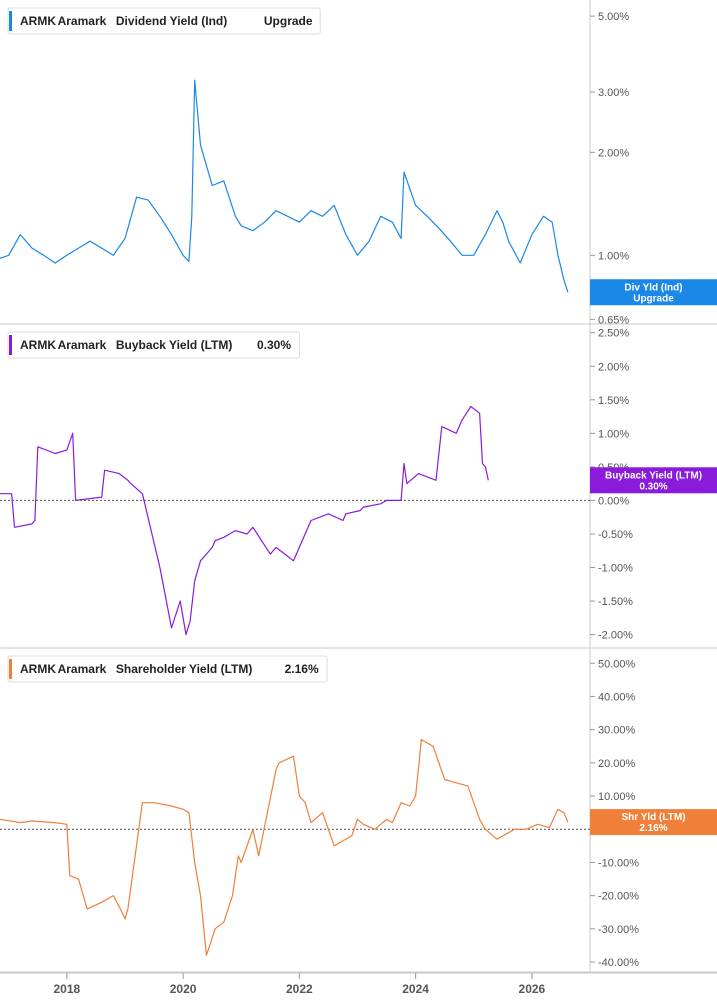  I want to click on y-tick-label: 5.00%, so click(613, 17).